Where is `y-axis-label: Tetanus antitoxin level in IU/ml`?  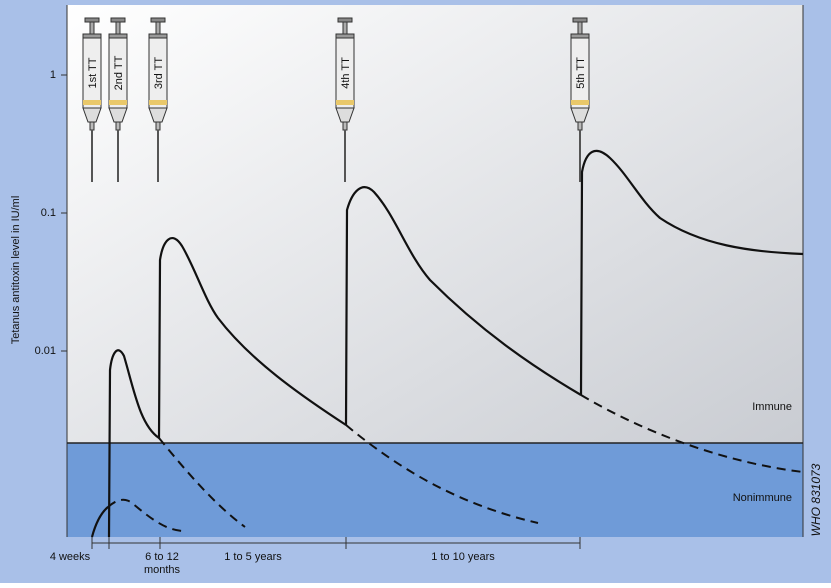 y-axis-label: Tetanus antitoxin level in IU/ml is located at coordinates (16, 270).